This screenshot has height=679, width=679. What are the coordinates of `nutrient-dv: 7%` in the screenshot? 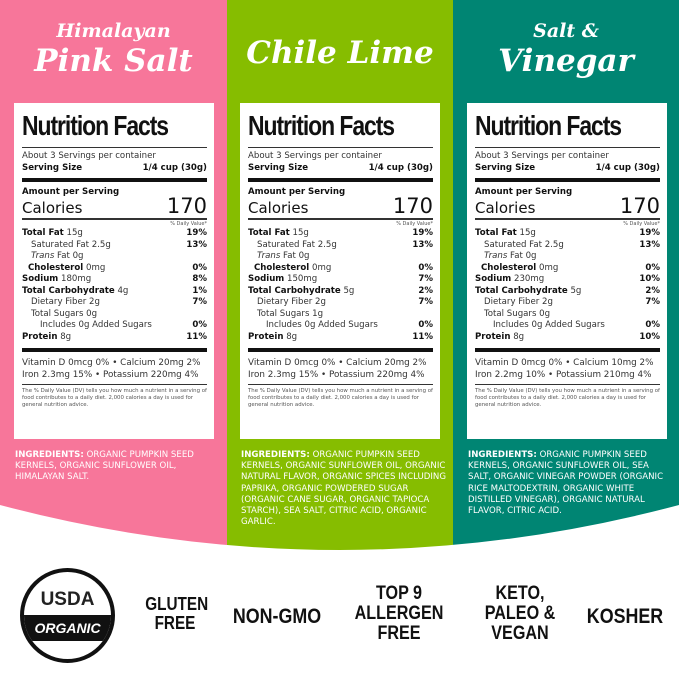 It's located at (652, 302).